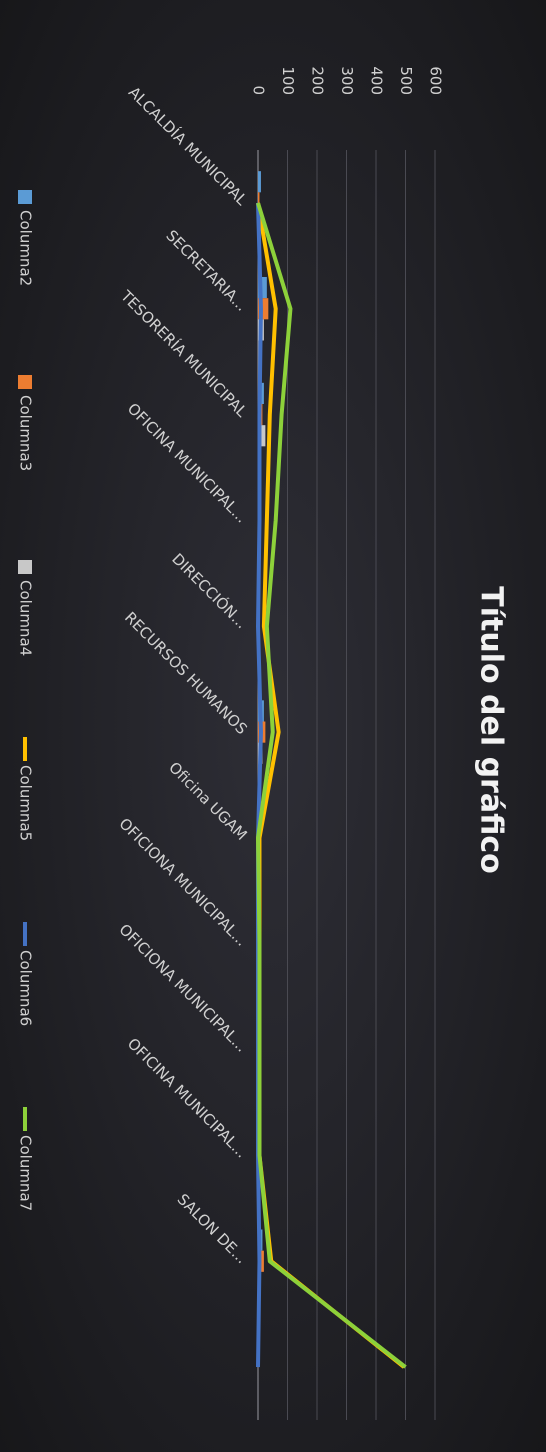  I want to click on y-tick-label: 500, so click(406, 80).